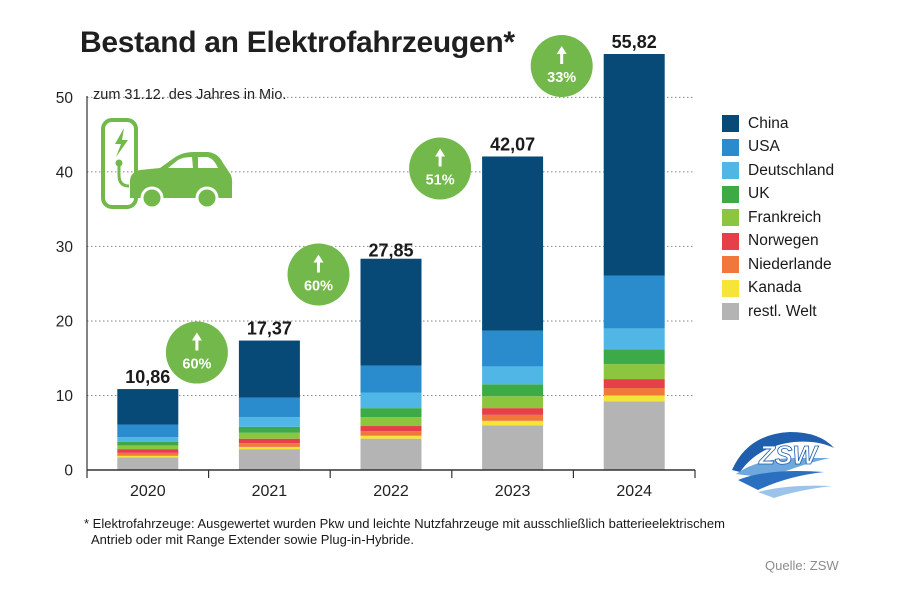  I want to click on x-tick-label: 2020, so click(148, 491).